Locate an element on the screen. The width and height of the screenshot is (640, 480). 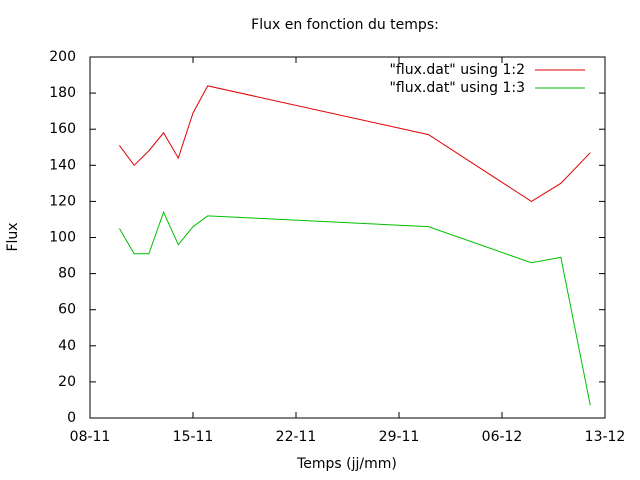
y-tick-label: 120 is located at coordinates (62, 201).